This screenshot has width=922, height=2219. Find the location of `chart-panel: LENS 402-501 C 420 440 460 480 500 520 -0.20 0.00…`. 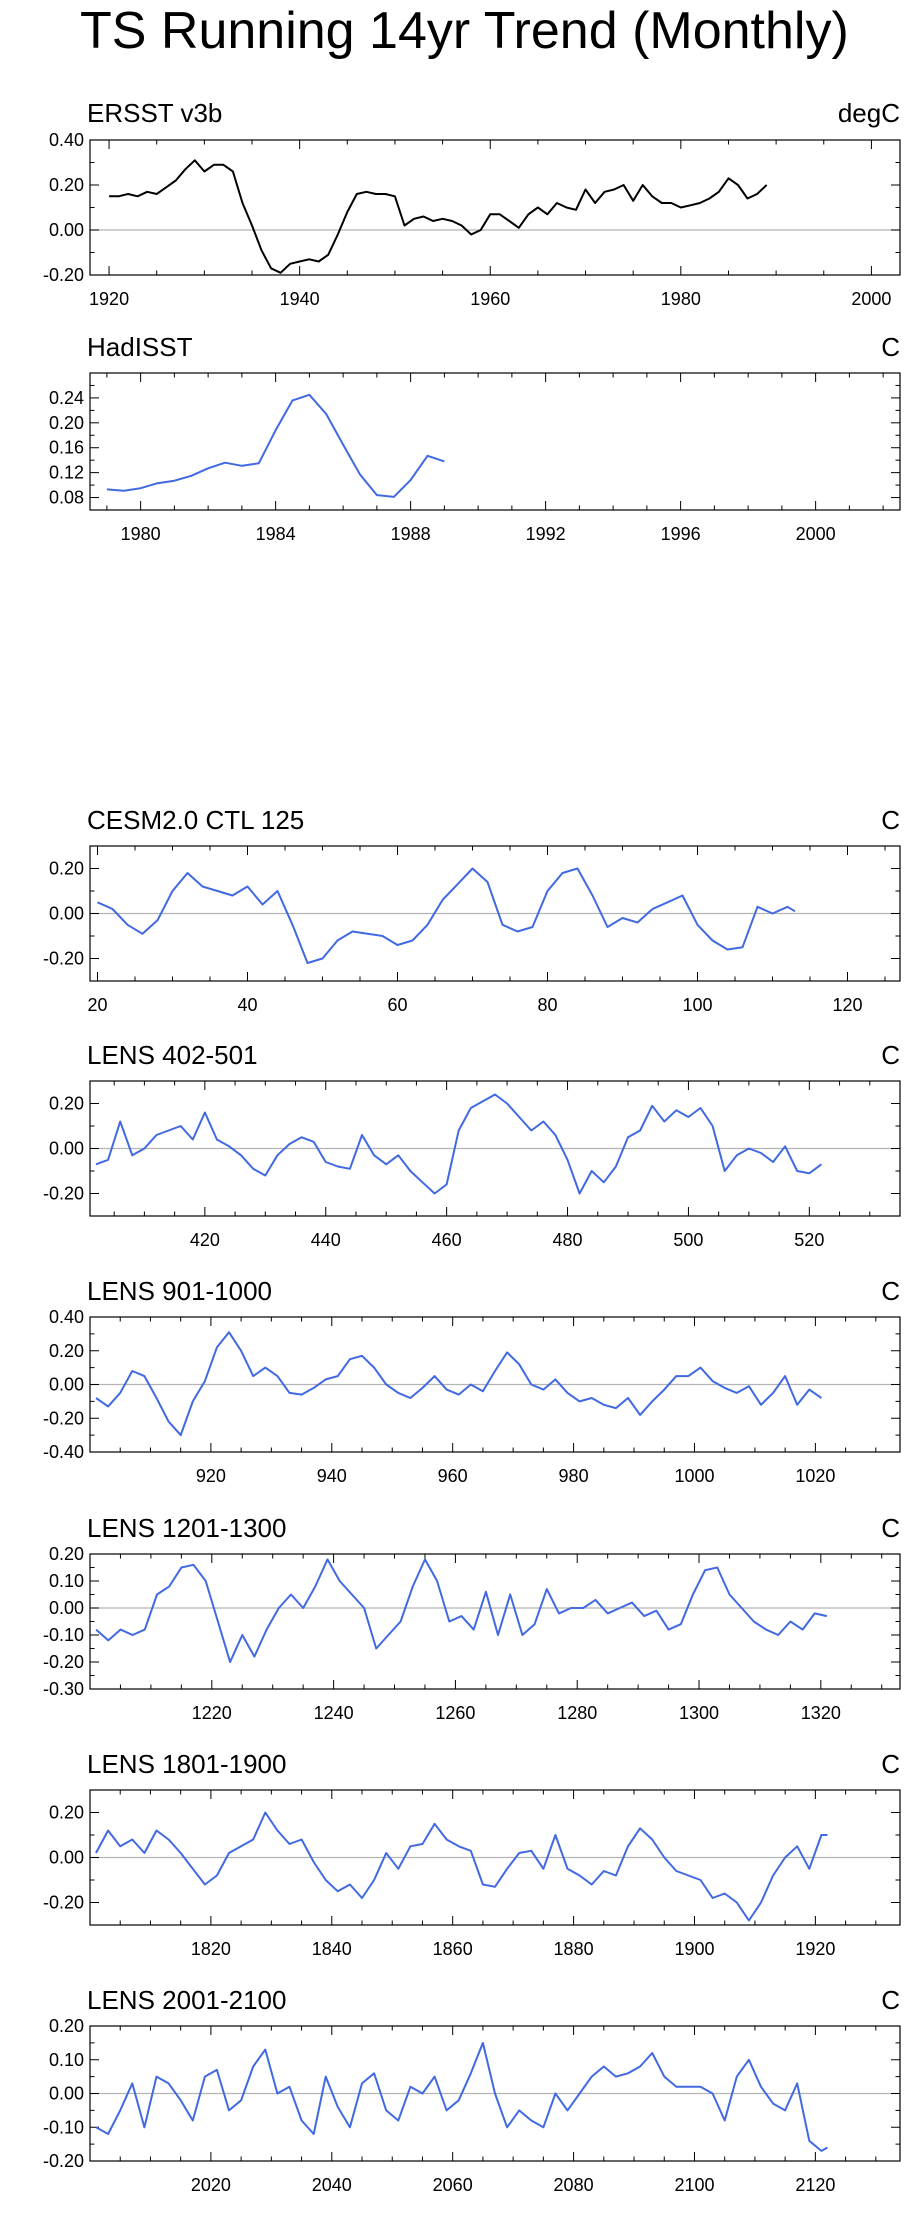

chart-panel: LENS 402-501 C 420 440 460 480 500 520 -0.20 0.00… is located at coordinates (472, 1145).